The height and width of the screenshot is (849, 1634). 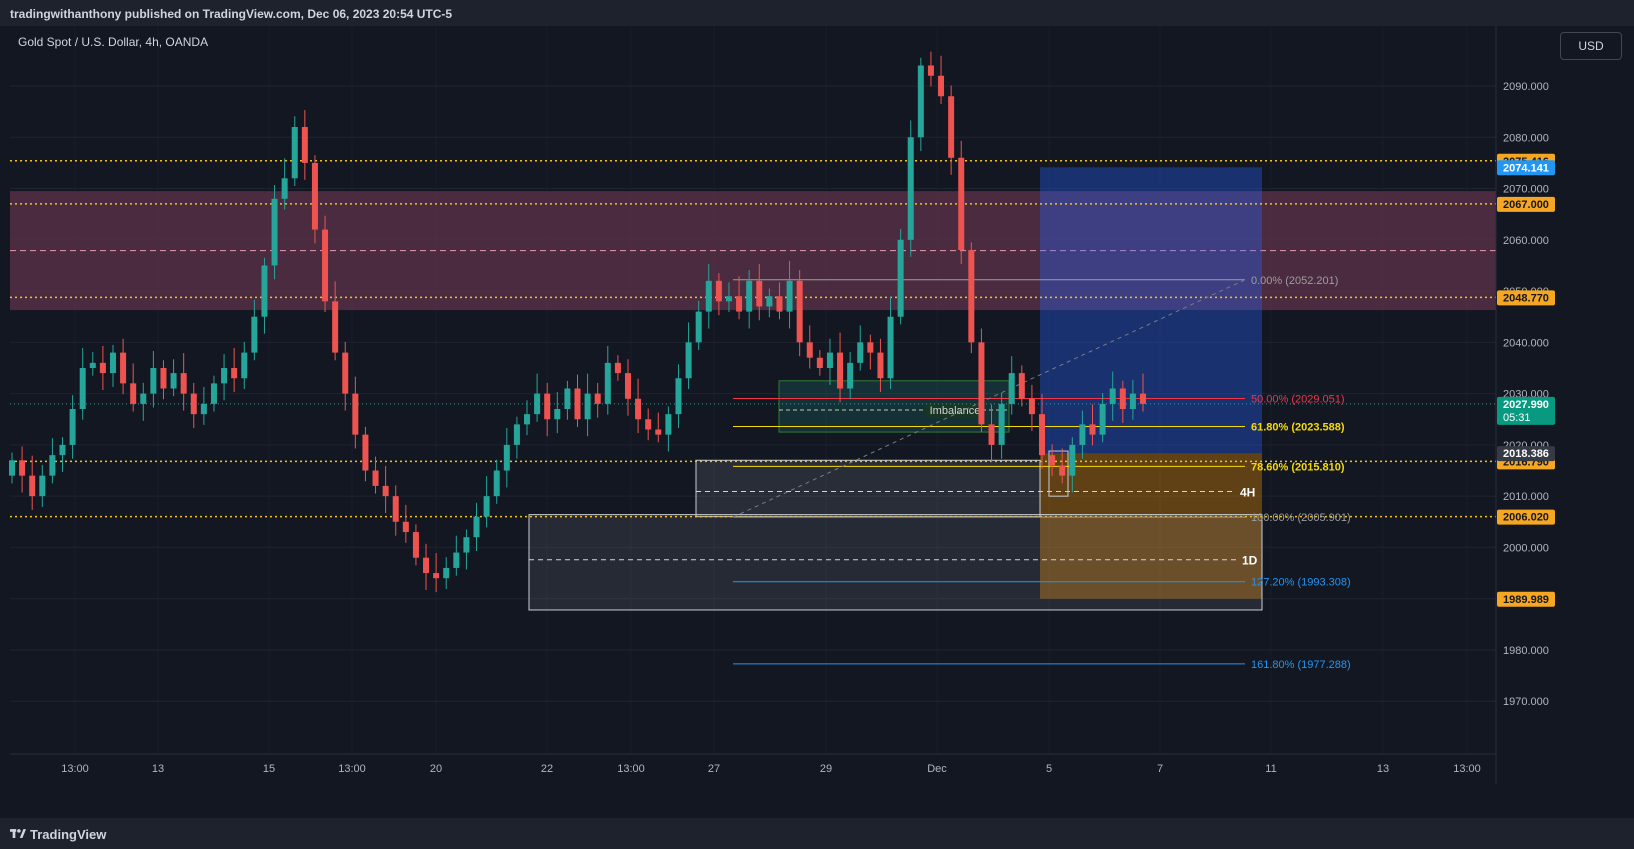 What do you see at coordinates (955, 411) in the screenshot?
I see `imbalance-label: Imbalance` at bounding box center [955, 411].